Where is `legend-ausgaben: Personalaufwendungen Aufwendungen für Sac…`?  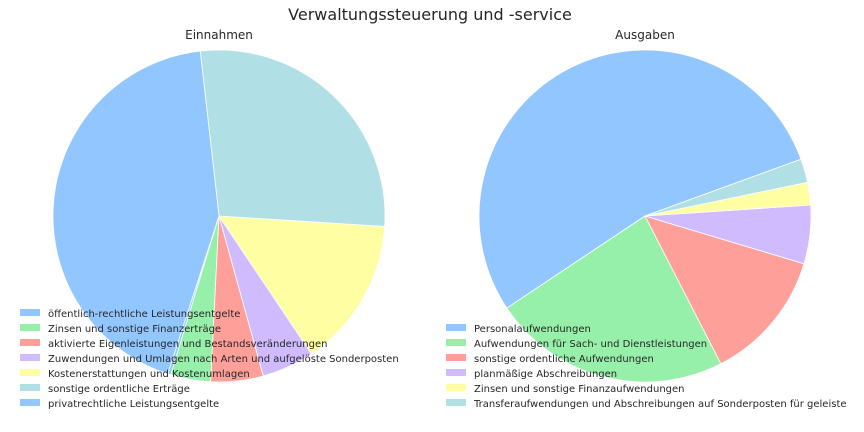
legend-ausgaben: Personalaufwendungen Aufwendungen für Sac… is located at coordinates (646, 367).